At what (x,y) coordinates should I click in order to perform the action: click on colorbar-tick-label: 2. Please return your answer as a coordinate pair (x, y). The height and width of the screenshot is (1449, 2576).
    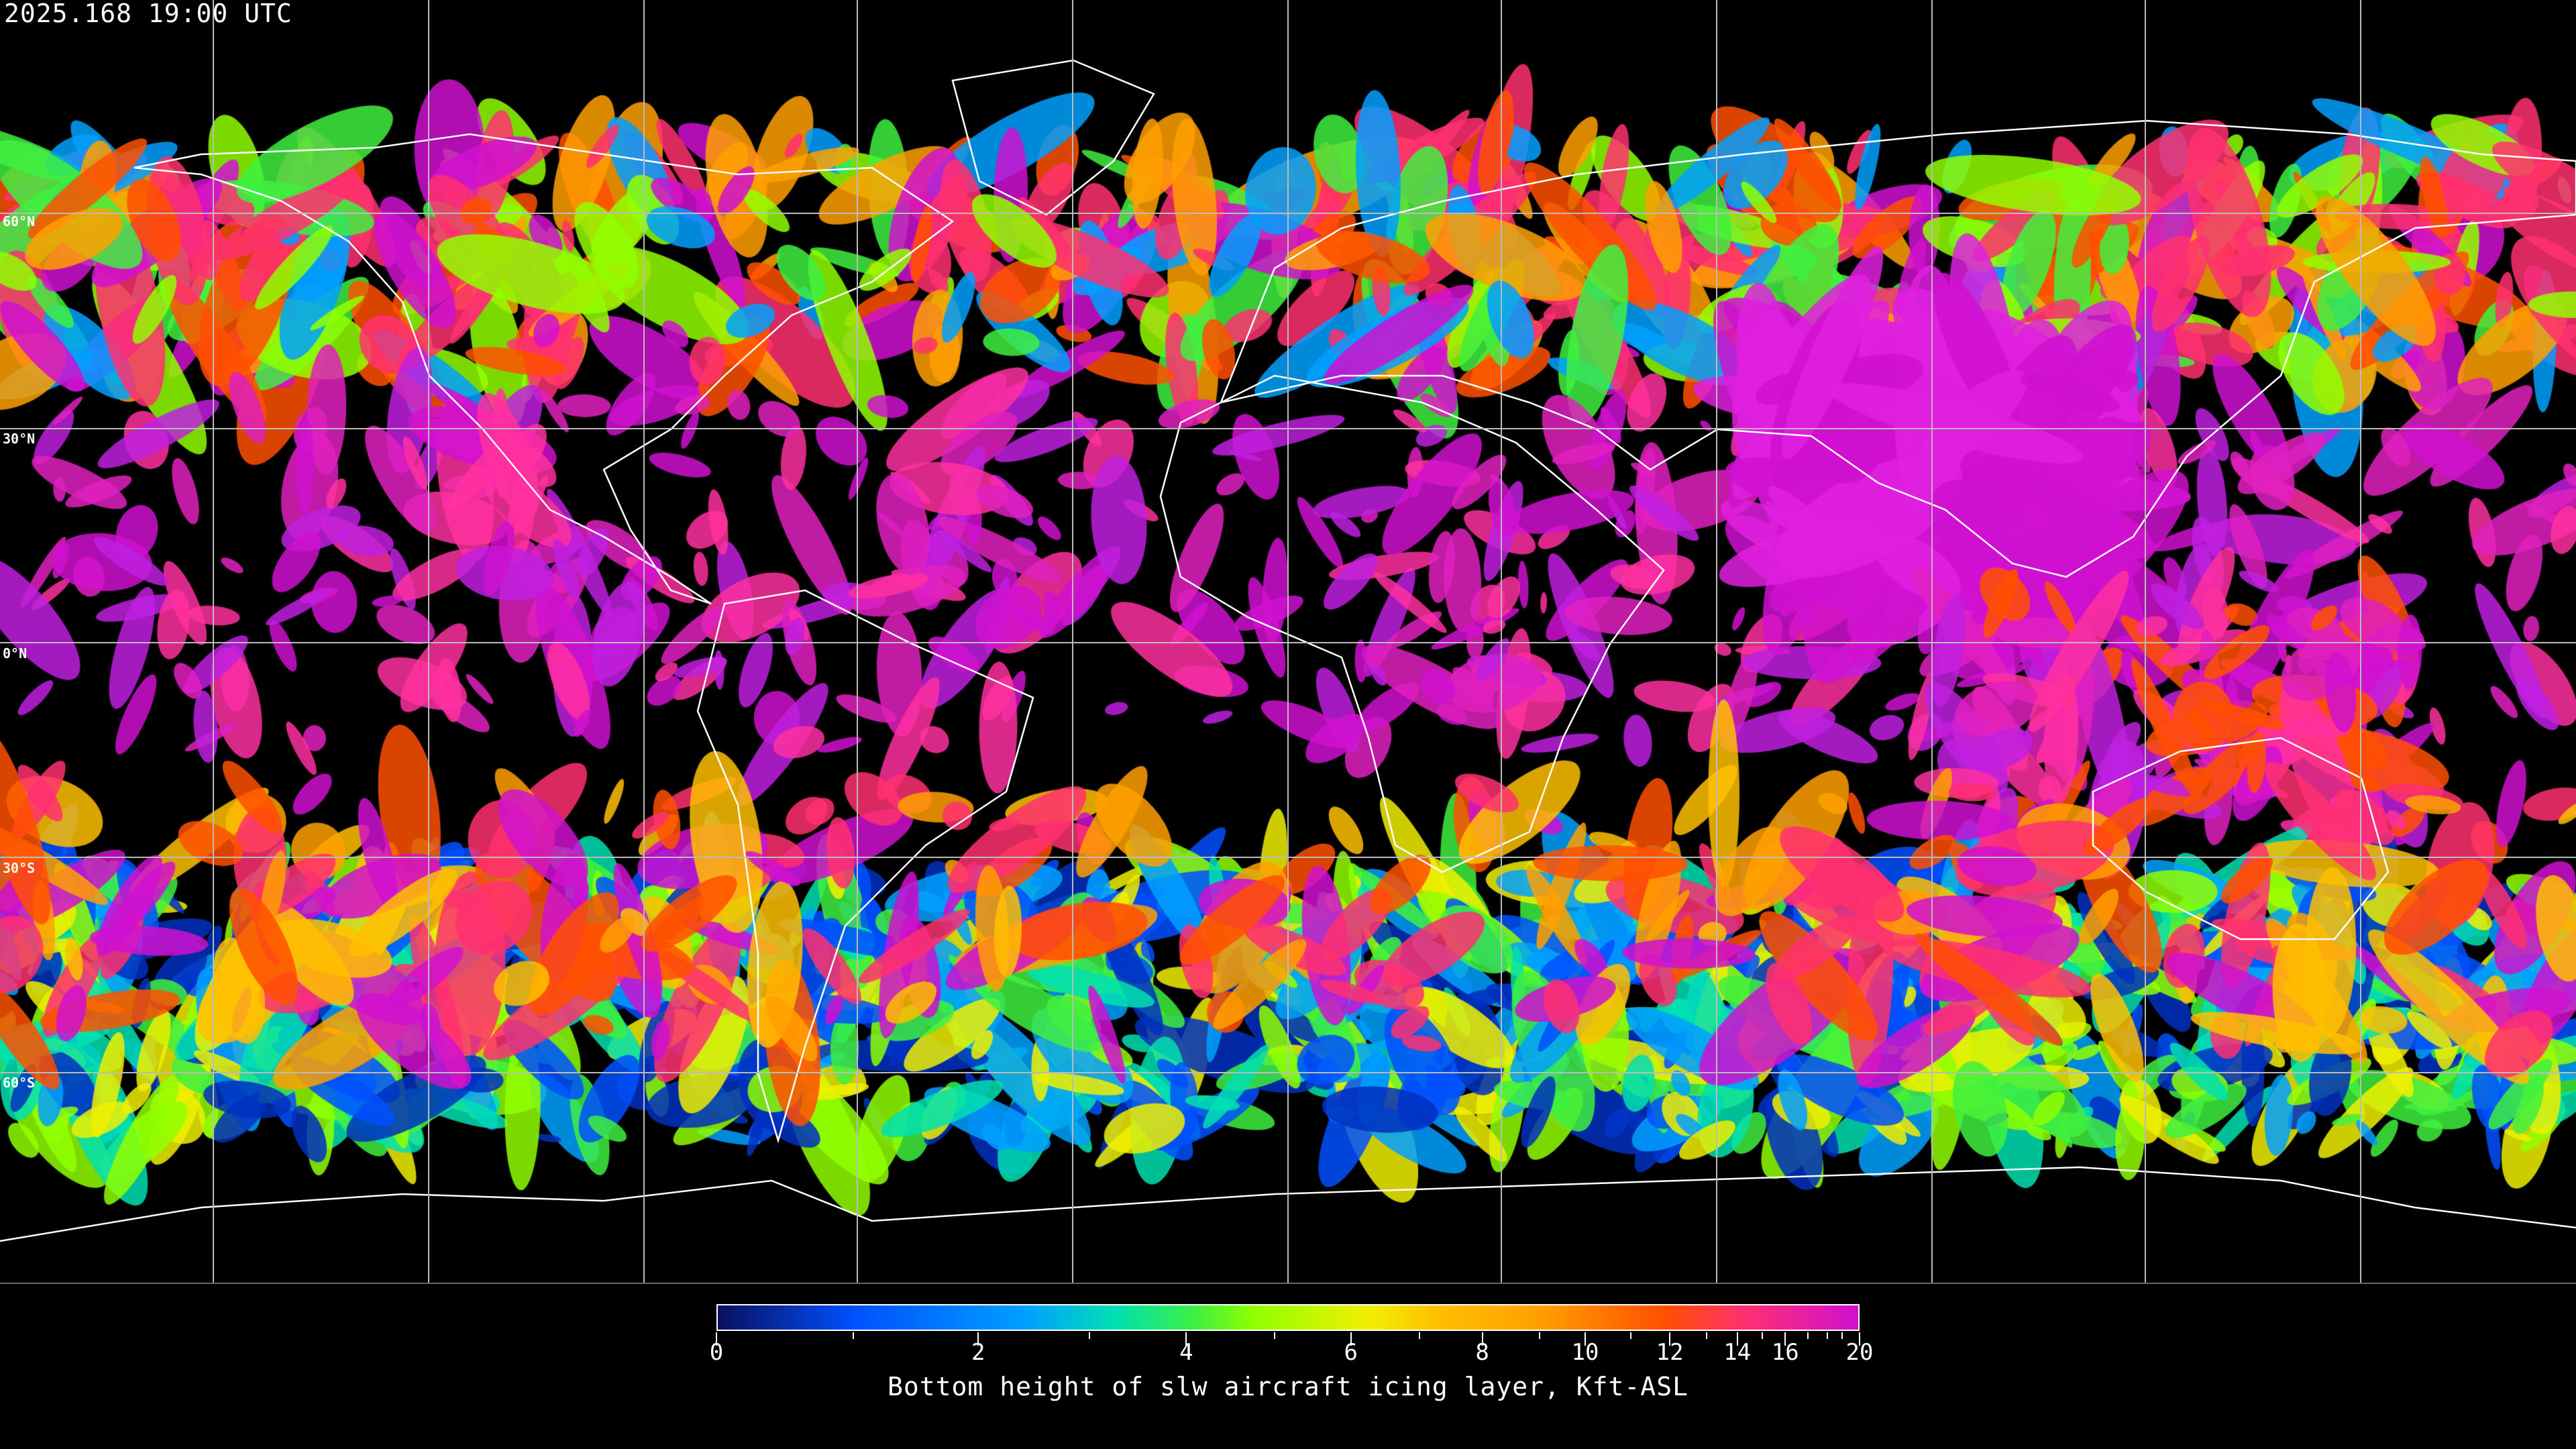
    Looking at the image, I should click on (978, 1352).